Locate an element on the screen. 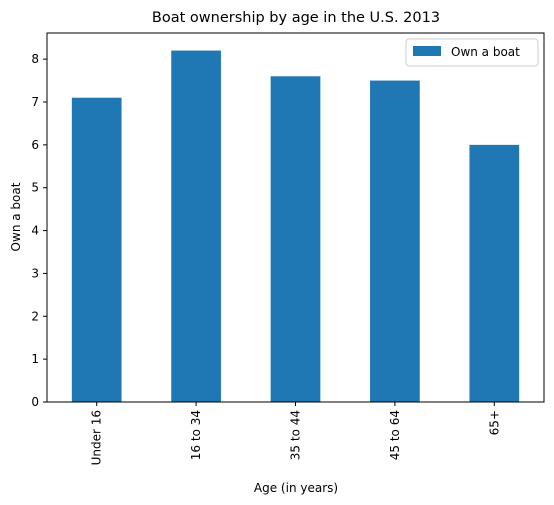  x-tick-label-2: 35 to 44 is located at coordinates (296, 435).